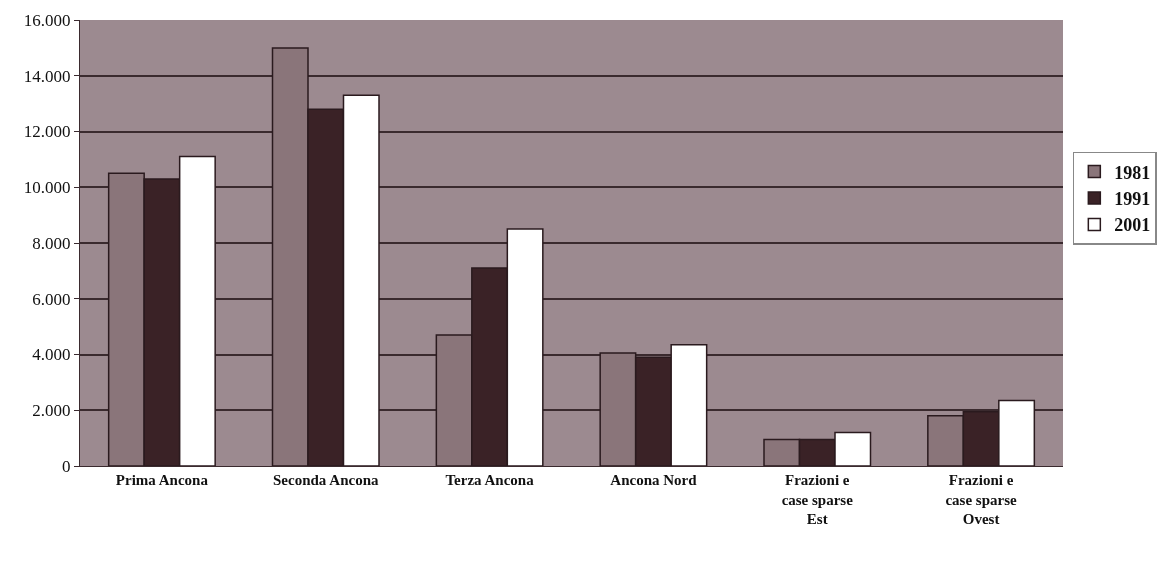 The width and height of the screenshot is (1169, 566). I want to click on x-tick-label: Terza Ancona, so click(490, 480).